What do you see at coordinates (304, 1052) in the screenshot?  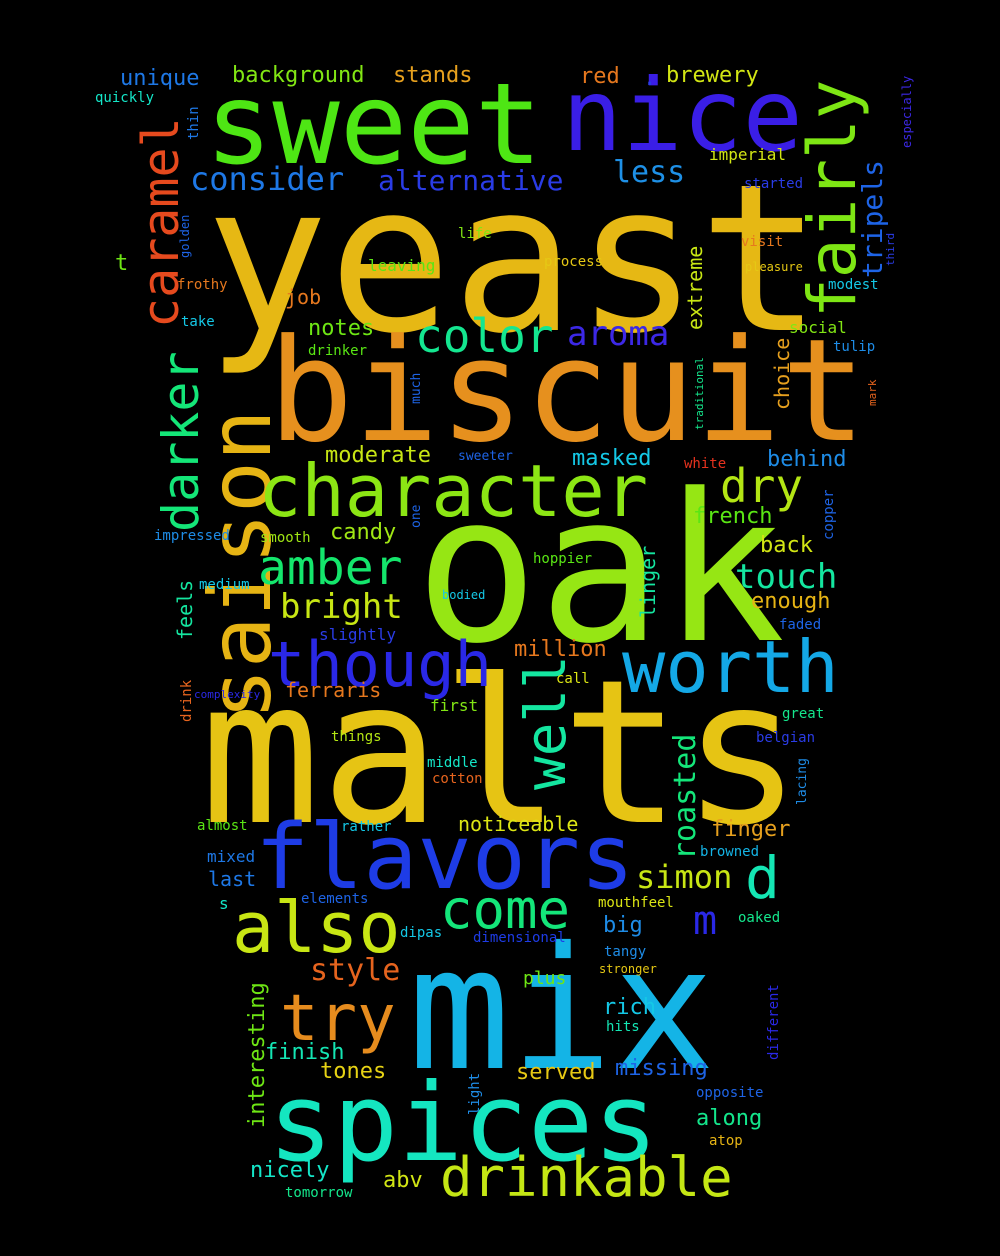 I see `word-finish: finish` at bounding box center [304, 1052].